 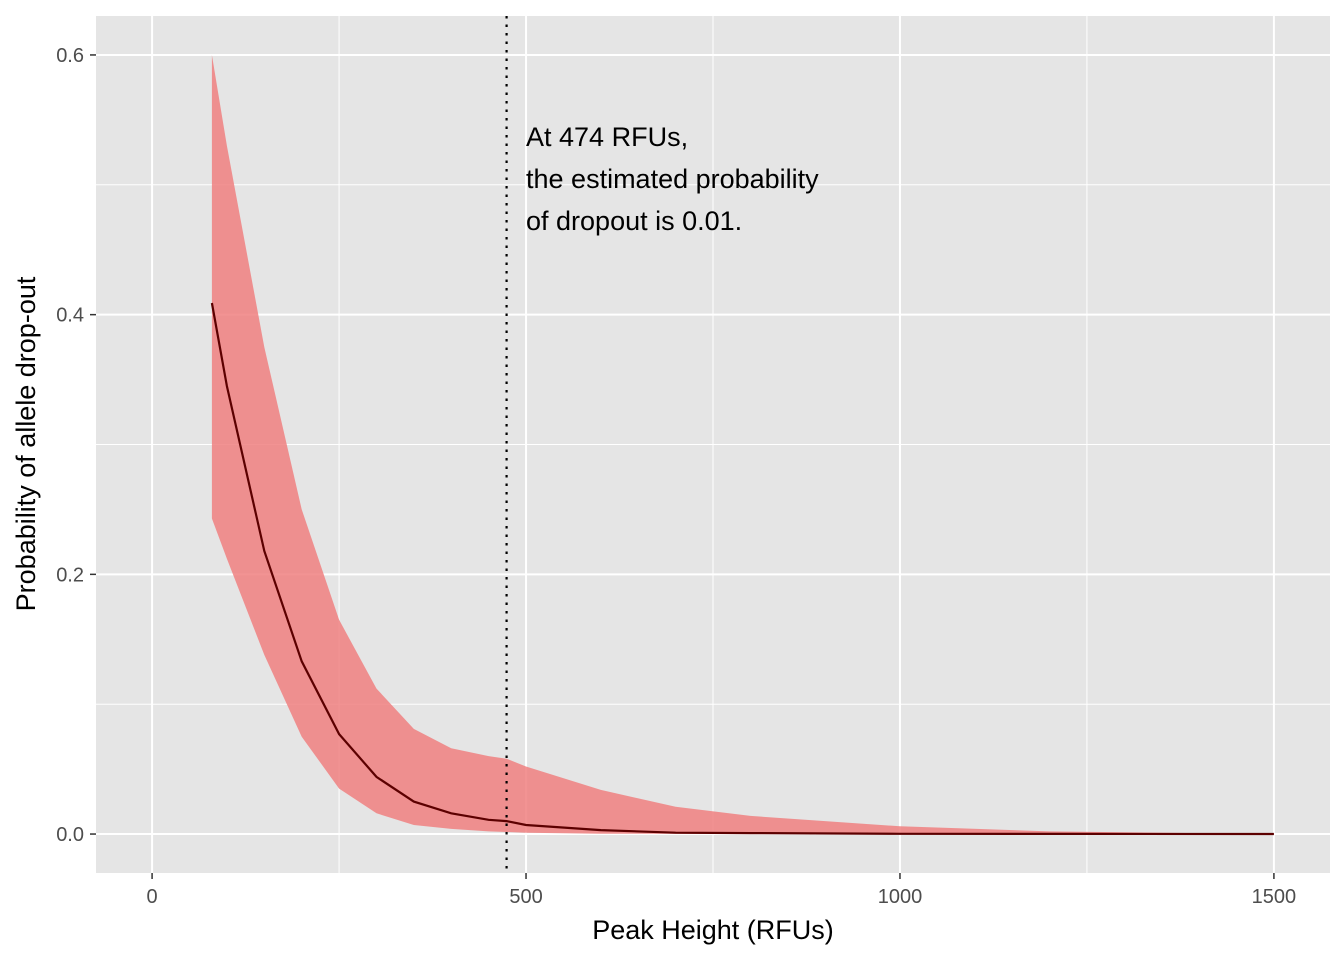 I want to click on y-tick-label: 0.4, so click(x=70, y=316).